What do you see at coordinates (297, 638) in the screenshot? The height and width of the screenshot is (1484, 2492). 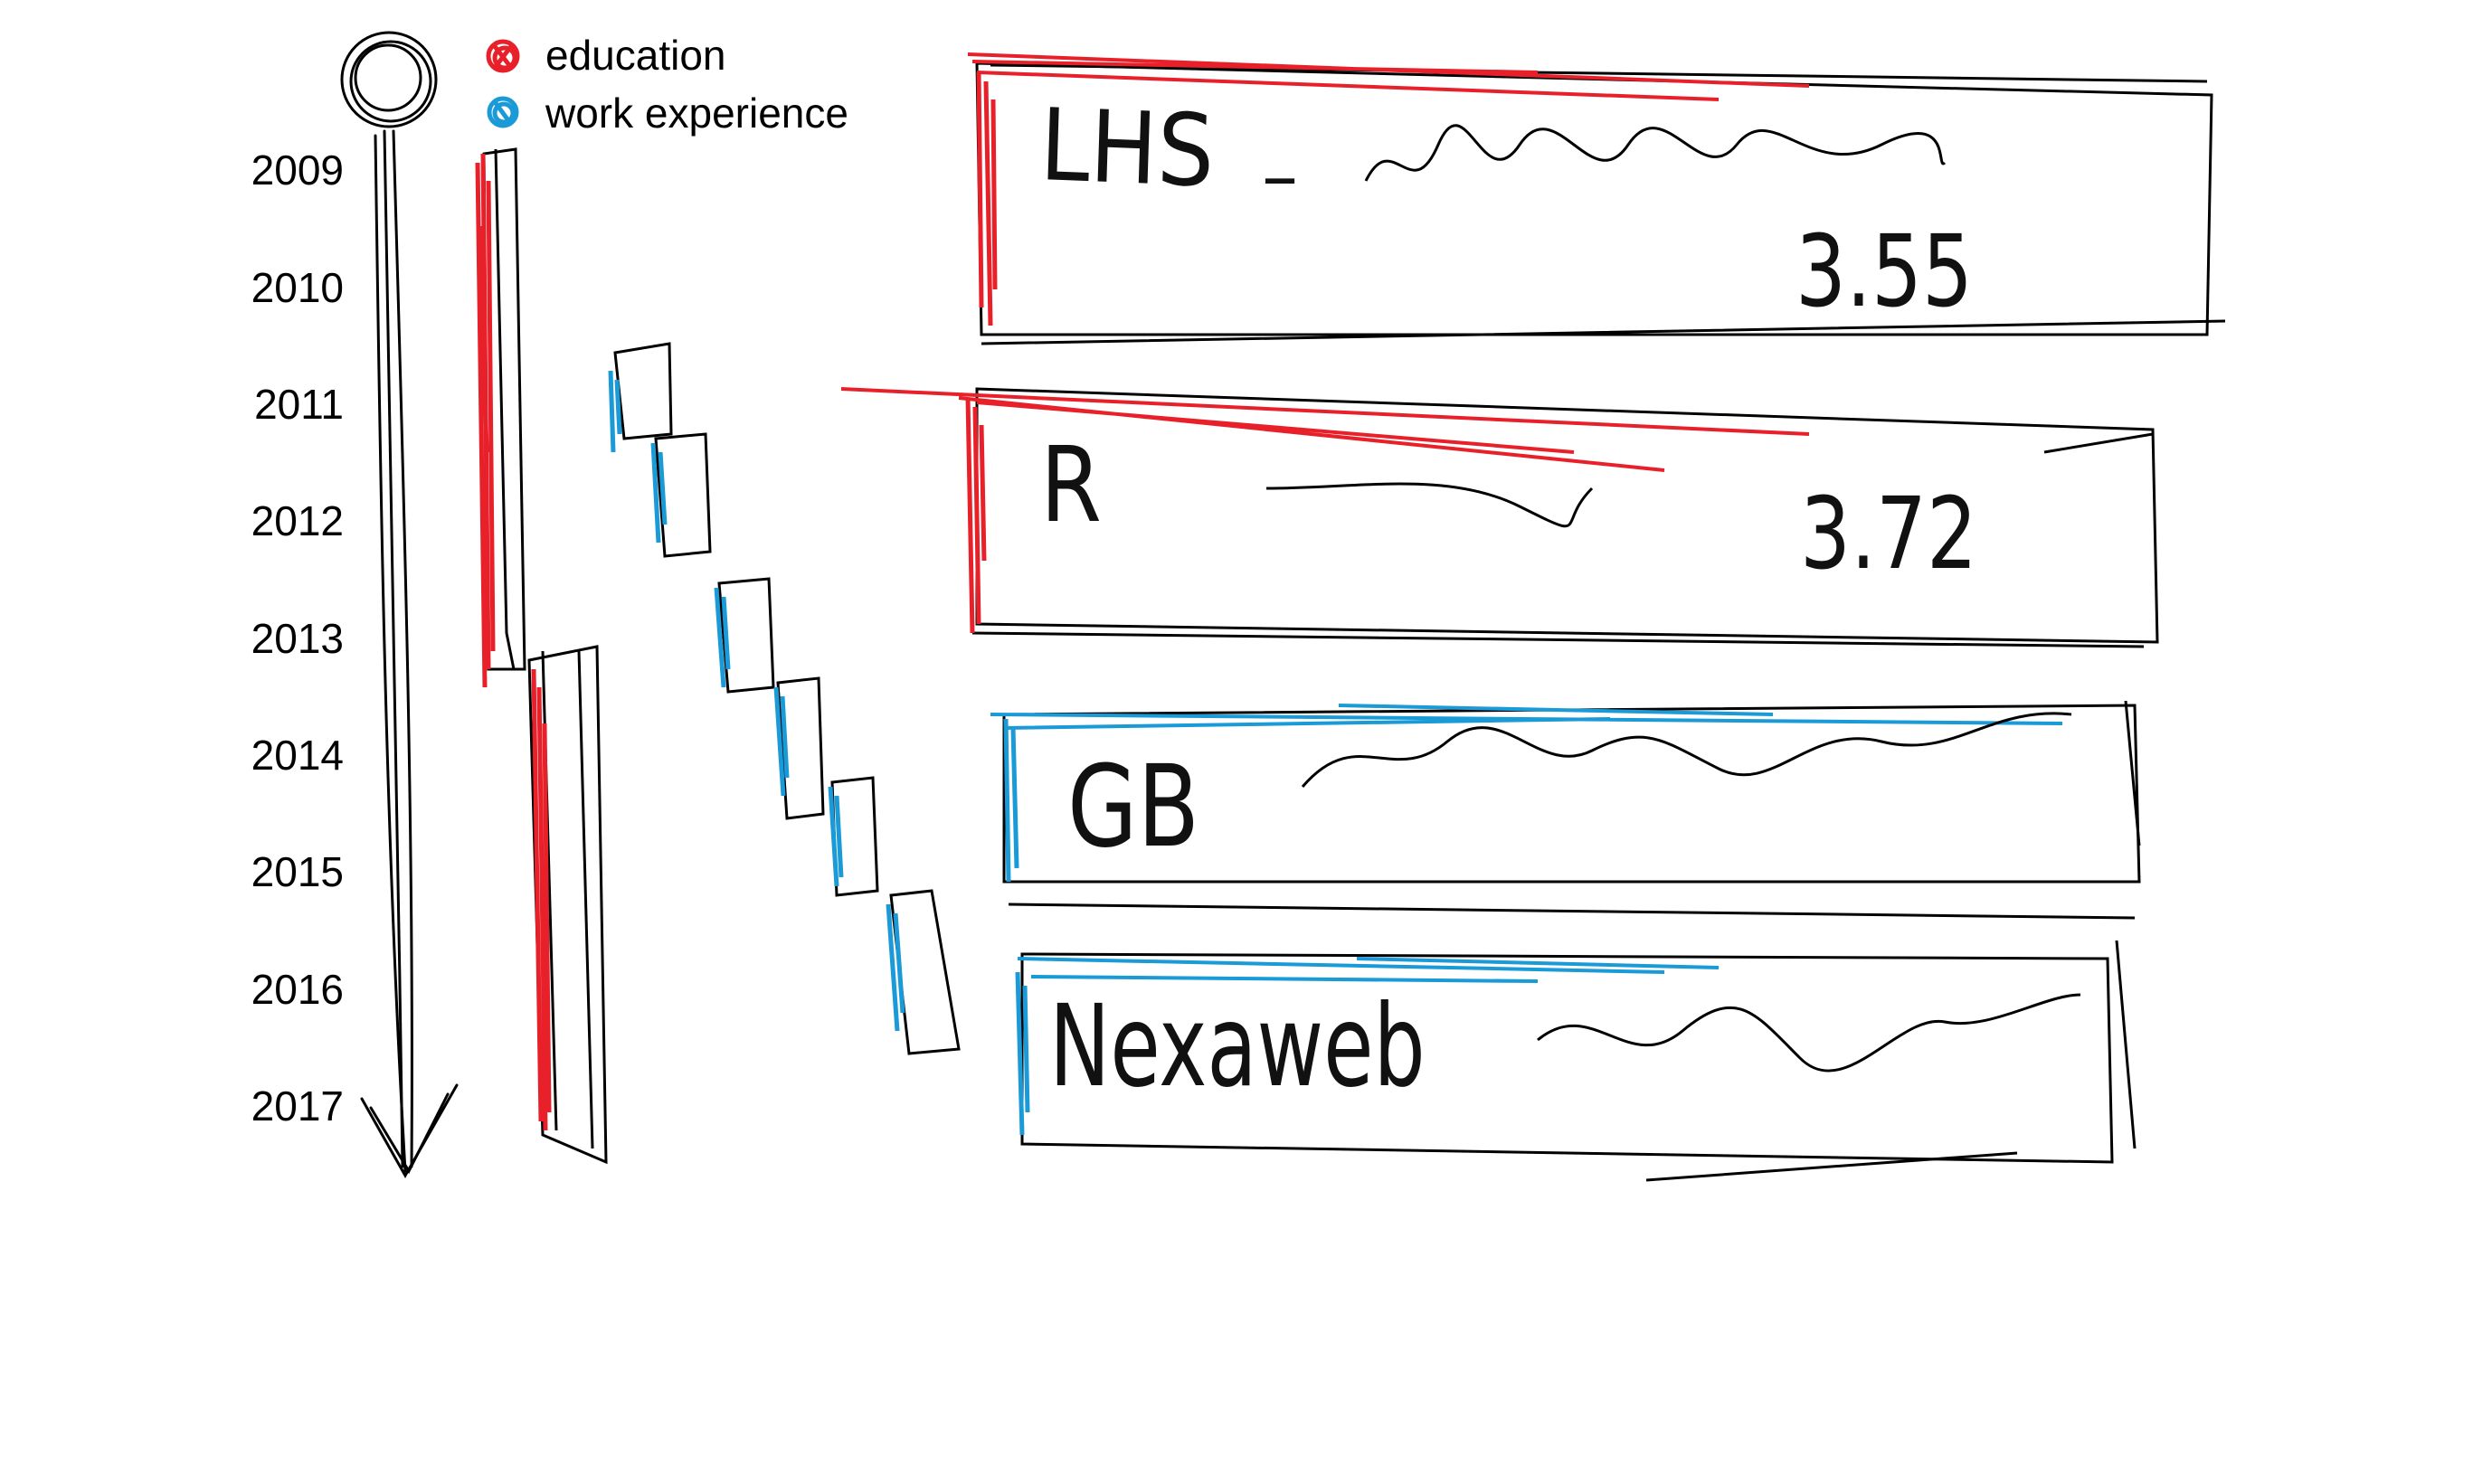 I see `year-label: 2013` at bounding box center [297, 638].